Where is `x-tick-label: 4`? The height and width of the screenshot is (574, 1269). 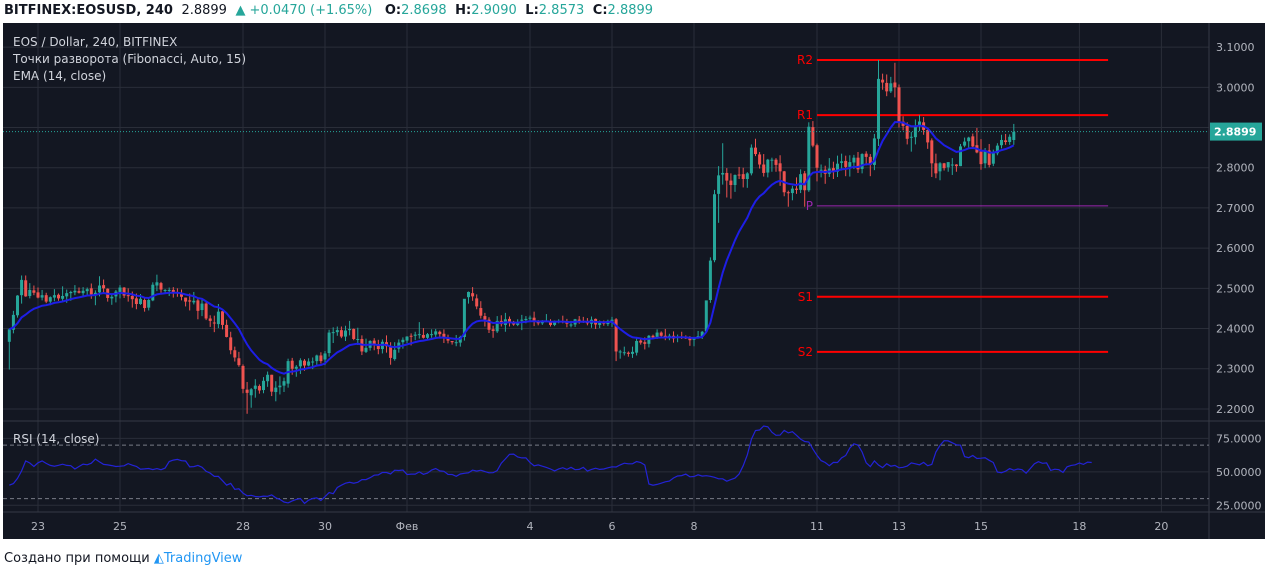
x-tick-label: 4 is located at coordinates (530, 526).